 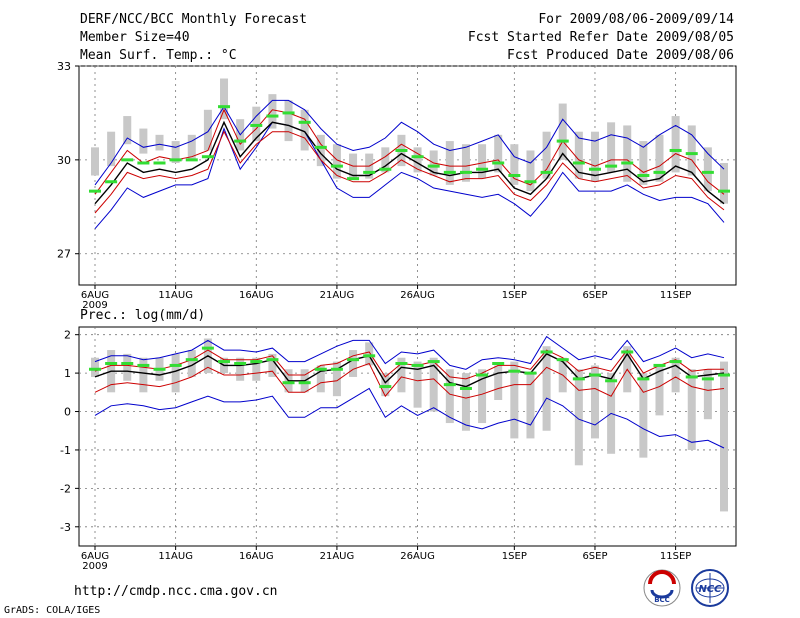 I want to click on ncc-logo-text: NCC, so click(x=710, y=589).